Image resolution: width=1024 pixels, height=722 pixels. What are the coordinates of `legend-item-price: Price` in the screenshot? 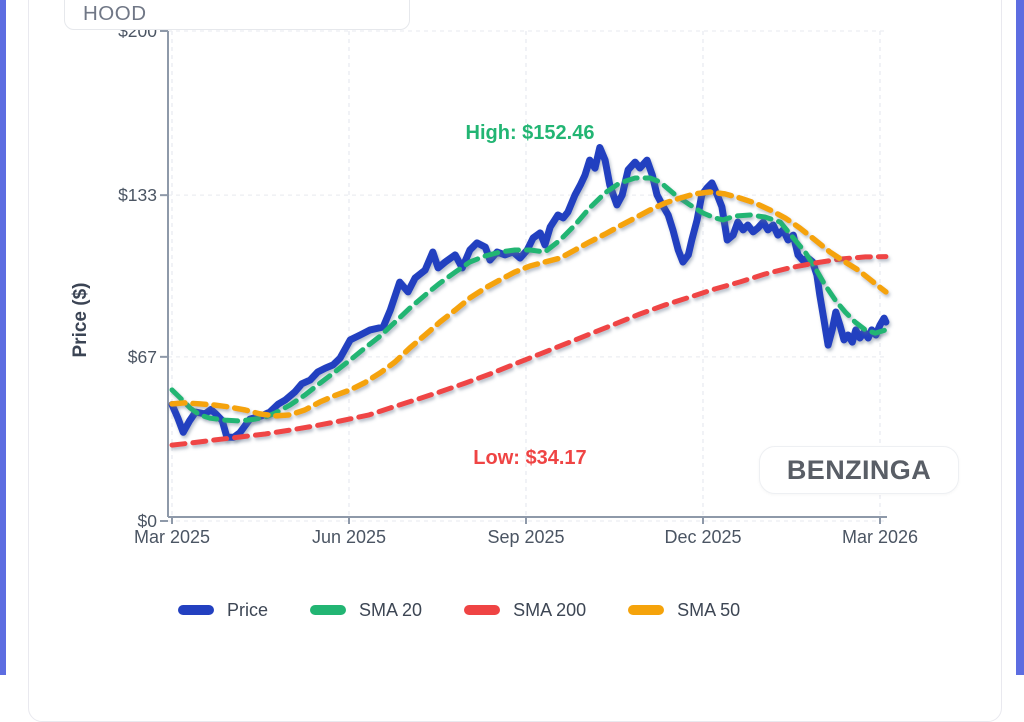 It's located at (223, 610).